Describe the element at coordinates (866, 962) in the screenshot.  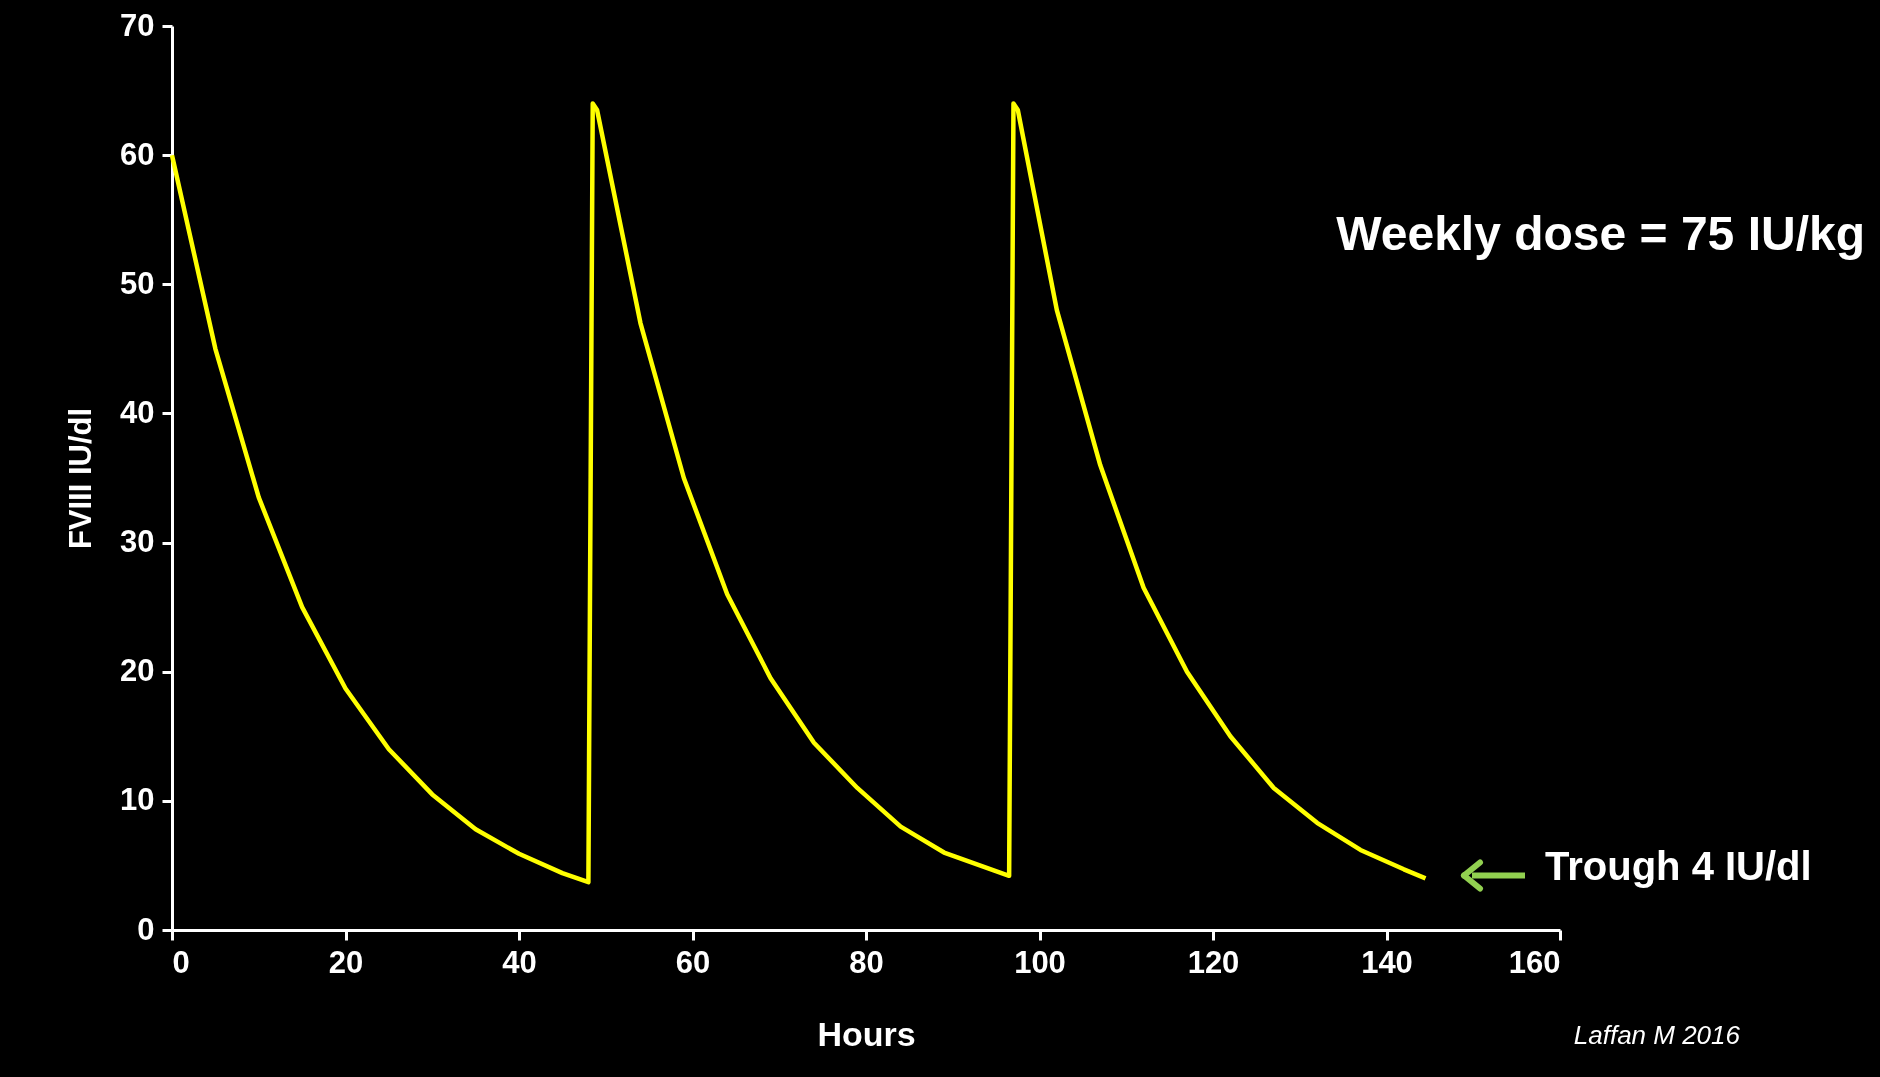
I see `x-tick-label: 80` at that location.